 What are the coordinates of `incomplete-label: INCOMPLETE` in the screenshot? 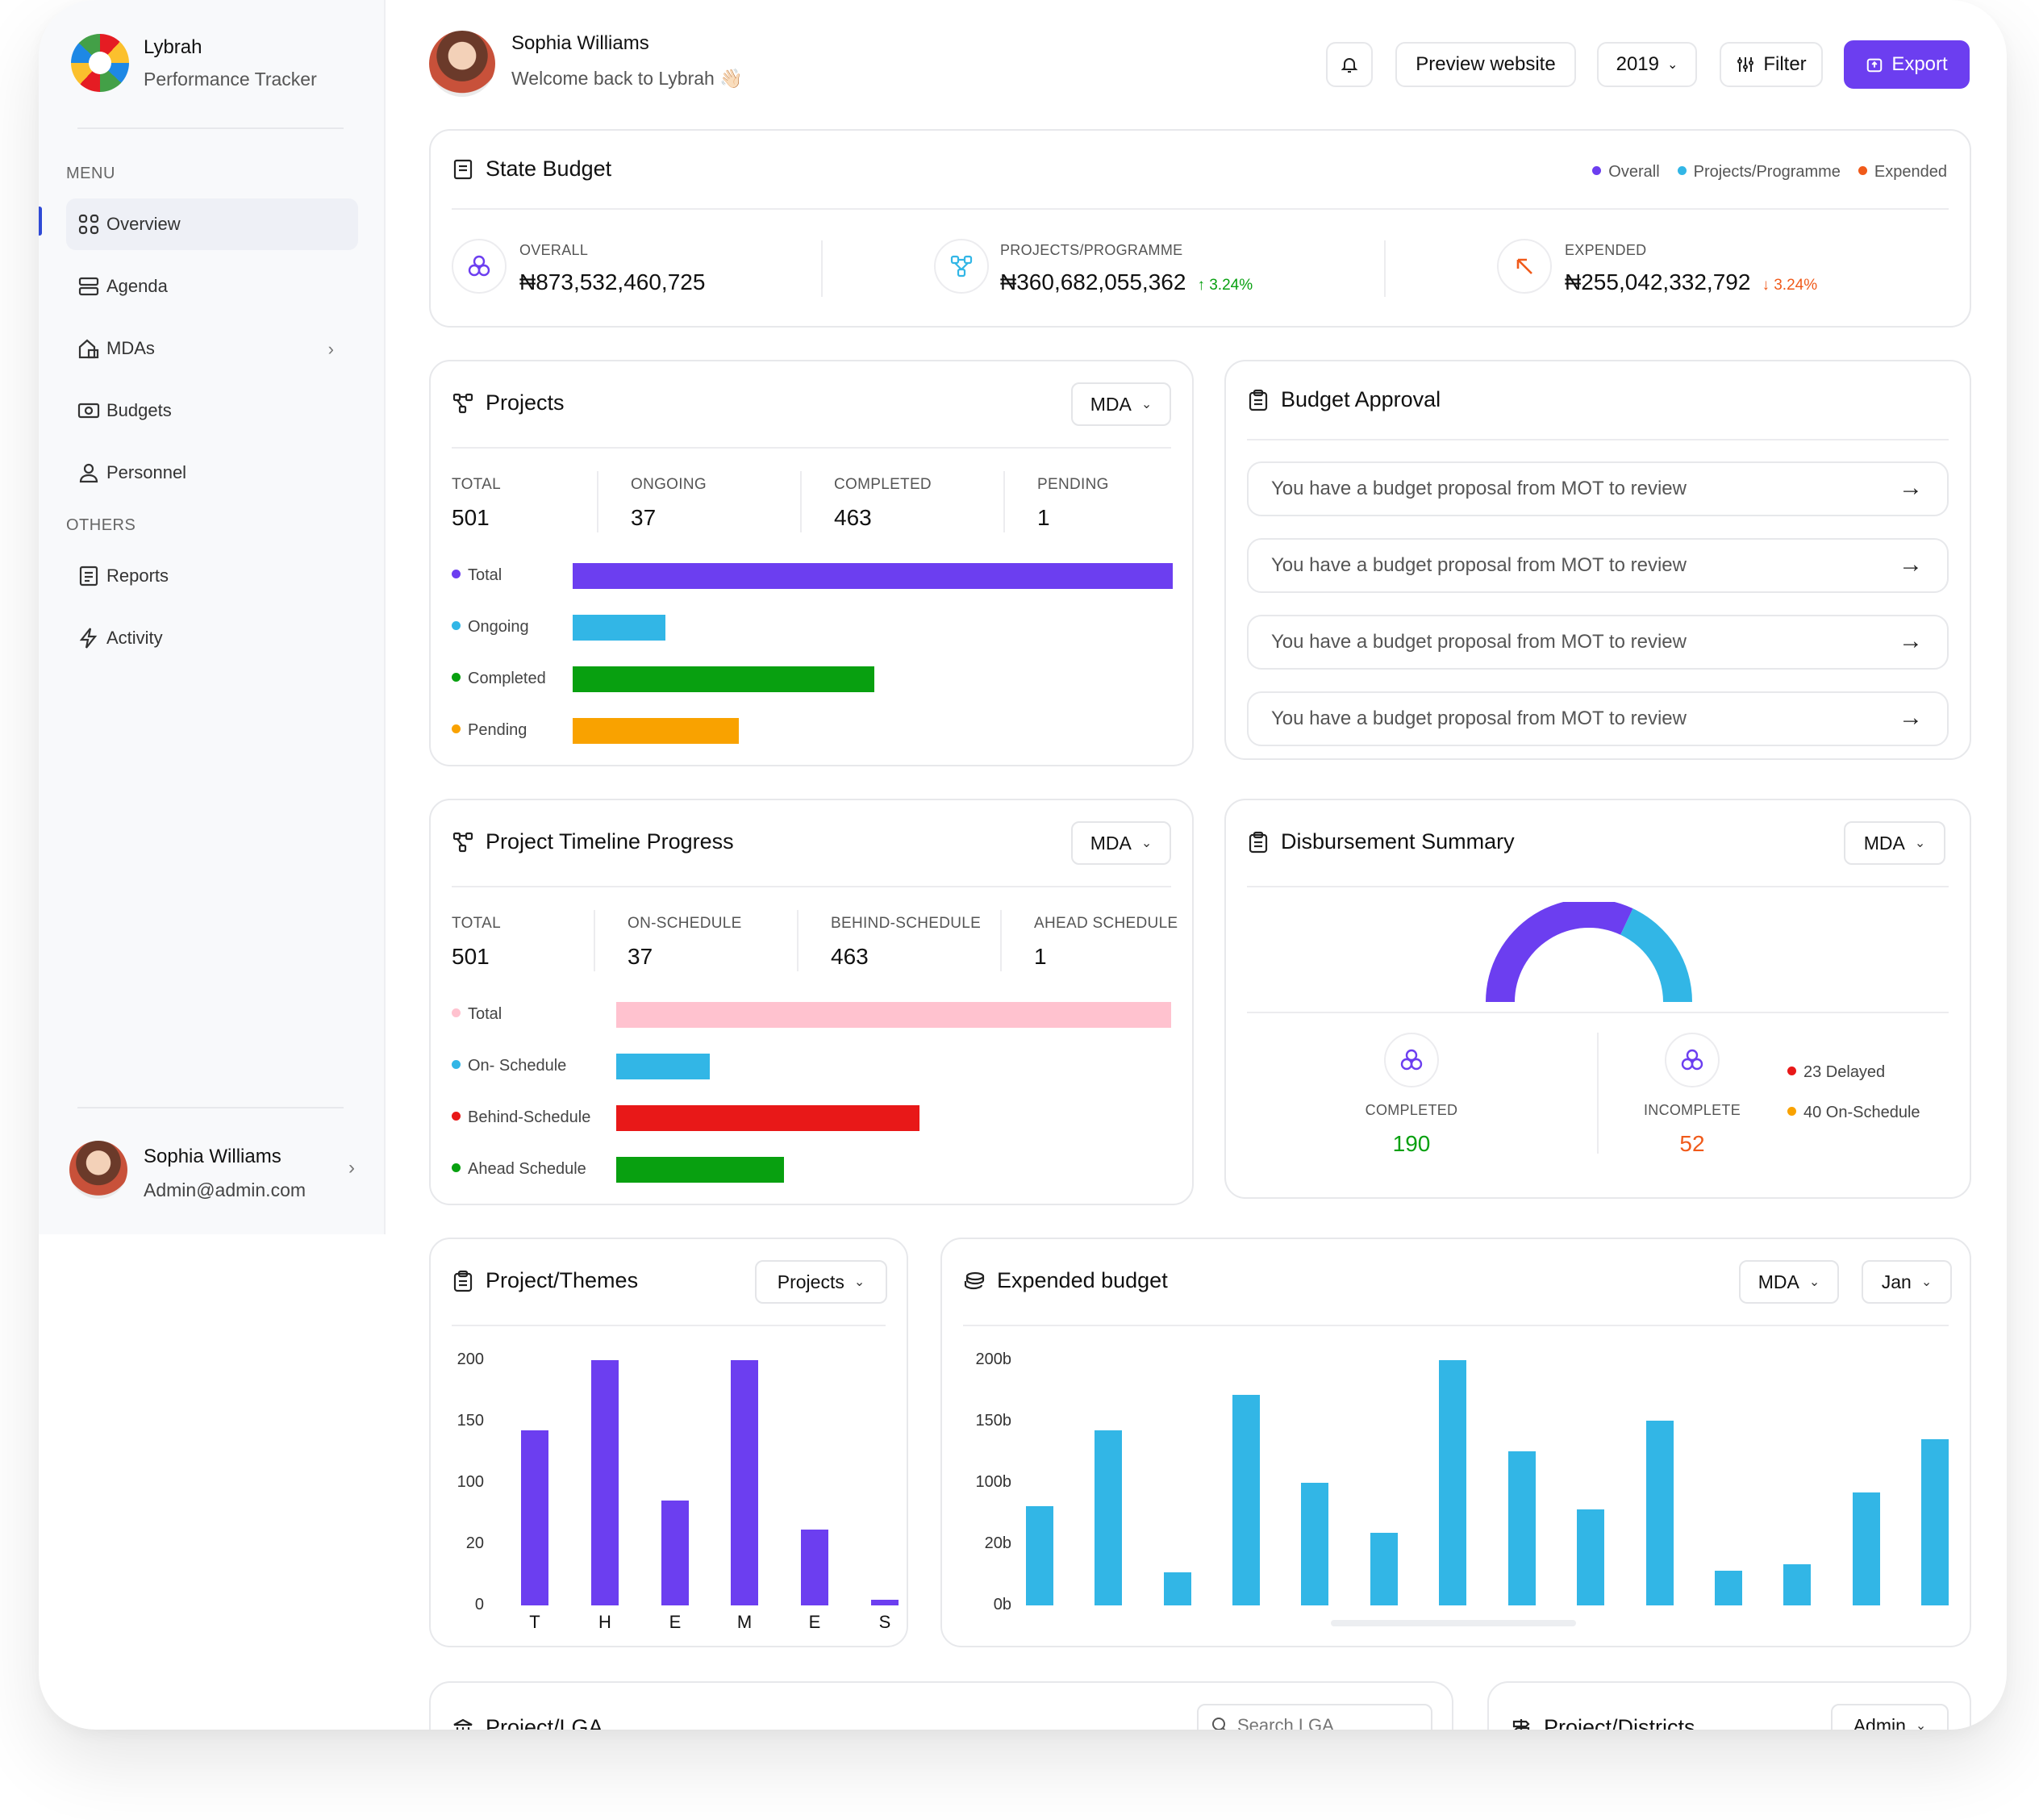 It's located at (1692, 1110).